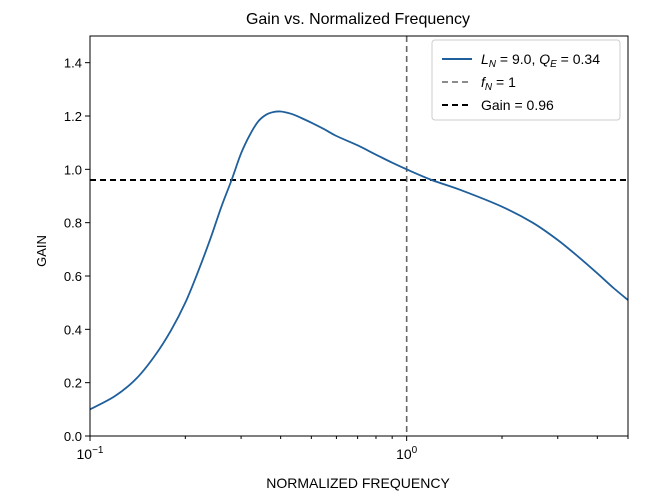 The image size is (666, 500). What do you see at coordinates (517, 105) in the screenshot?
I see `legend-label-gain: Gain = 0.96` at bounding box center [517, 105].